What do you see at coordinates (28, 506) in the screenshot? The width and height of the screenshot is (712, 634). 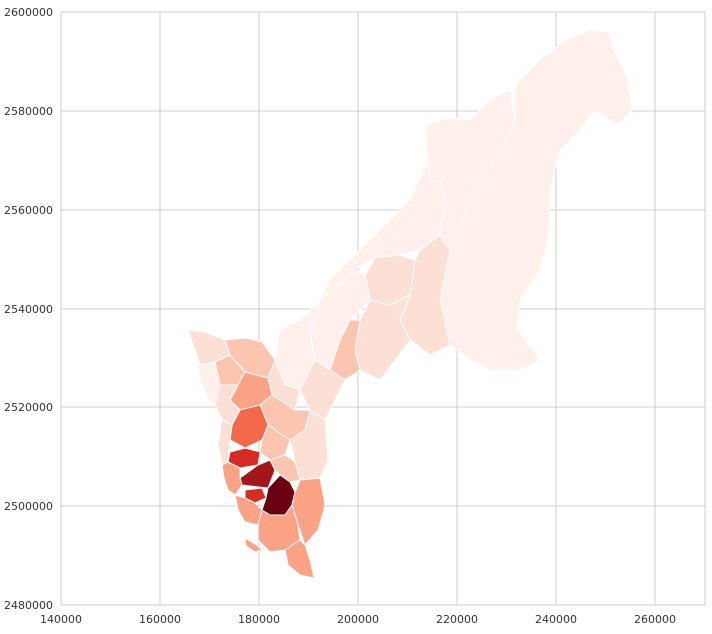 I see `y-tick-label: 2500000` at bounding box center [28, 506].